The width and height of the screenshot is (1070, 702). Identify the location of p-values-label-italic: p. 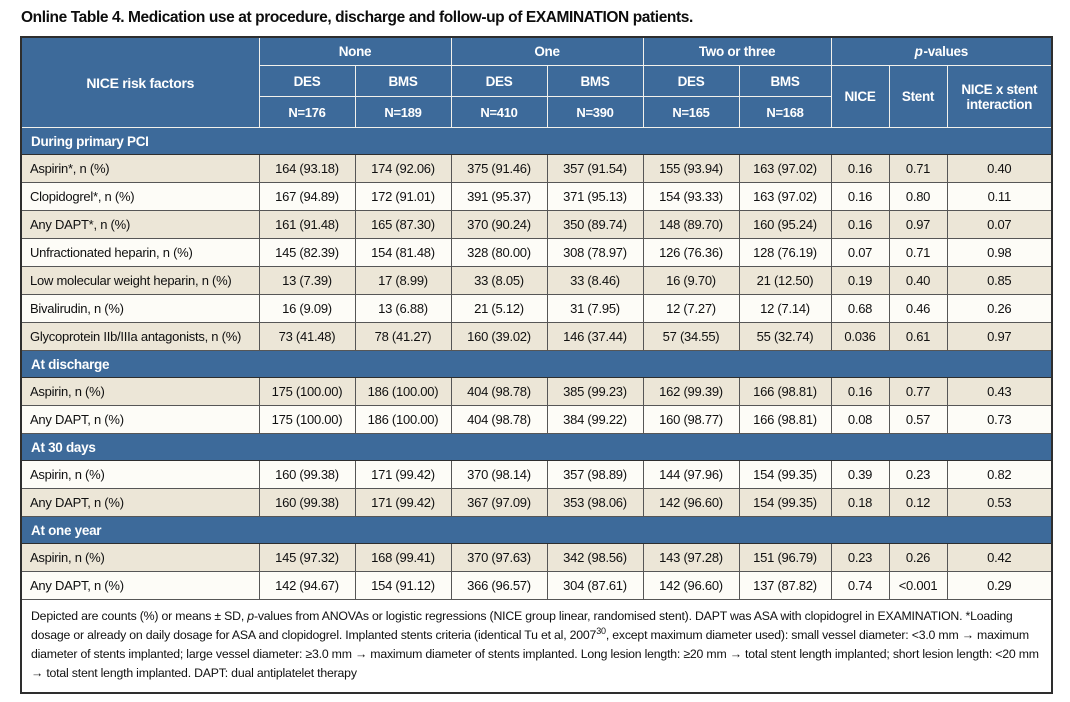
(918, 51).